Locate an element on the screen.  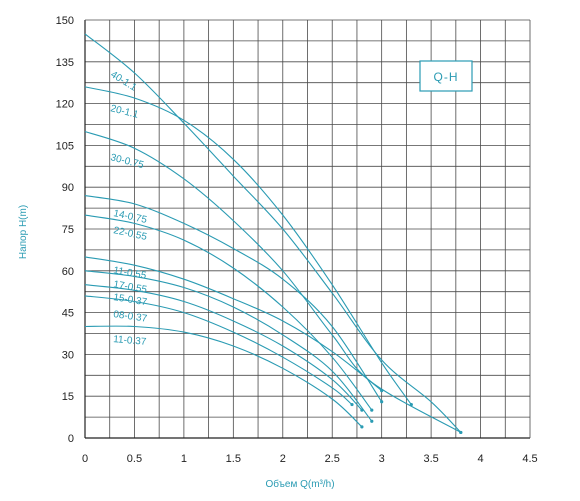
series-line-08-0.37 is located at coordinates (218, 350).